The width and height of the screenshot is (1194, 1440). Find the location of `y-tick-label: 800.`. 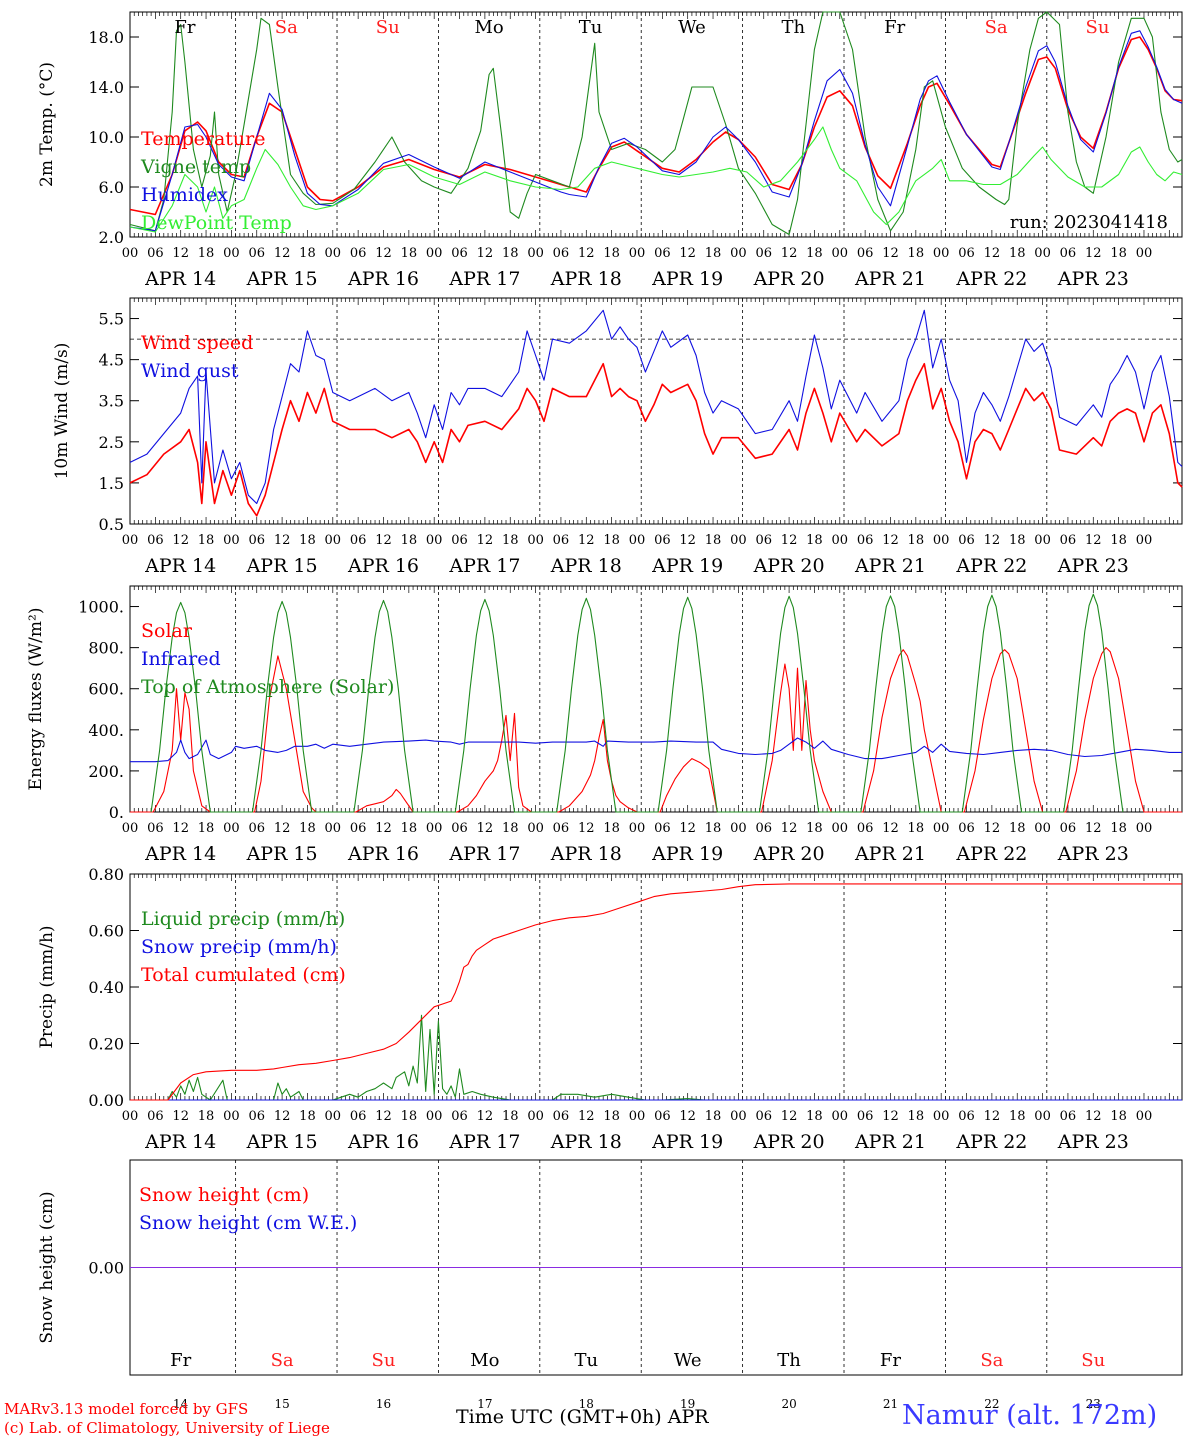

y-tick-label: 800. is located at coordinates (106, 648).